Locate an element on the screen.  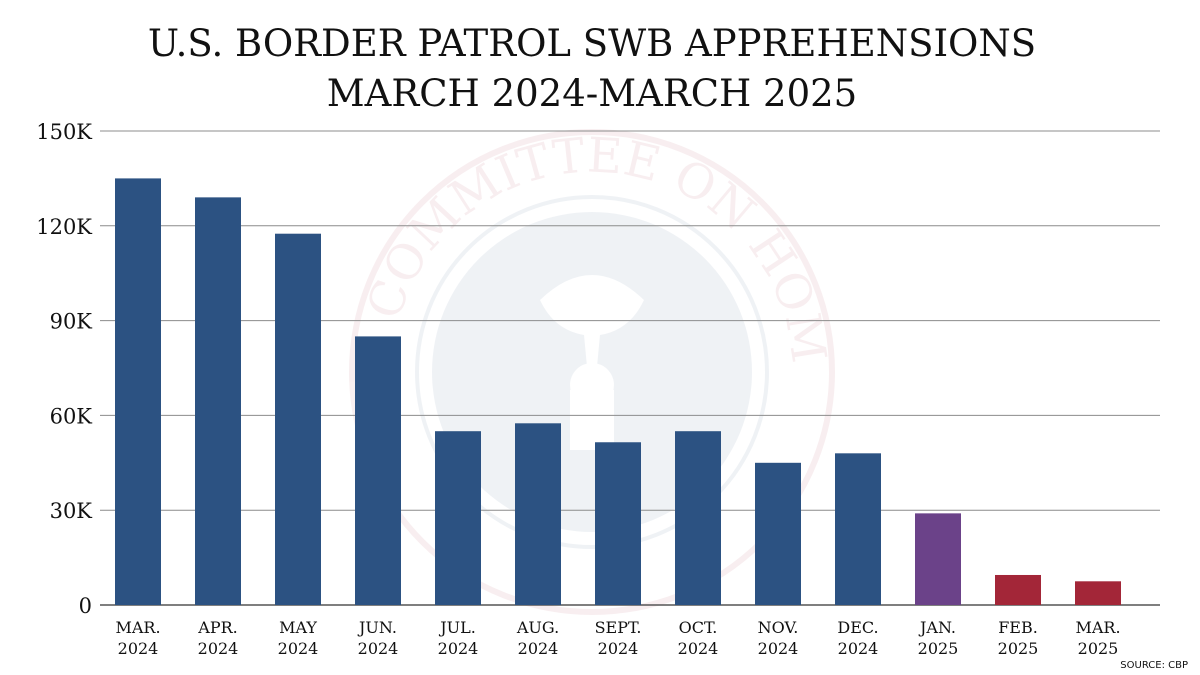
bar-feb-2025 is located at coordinates (1018, 589).